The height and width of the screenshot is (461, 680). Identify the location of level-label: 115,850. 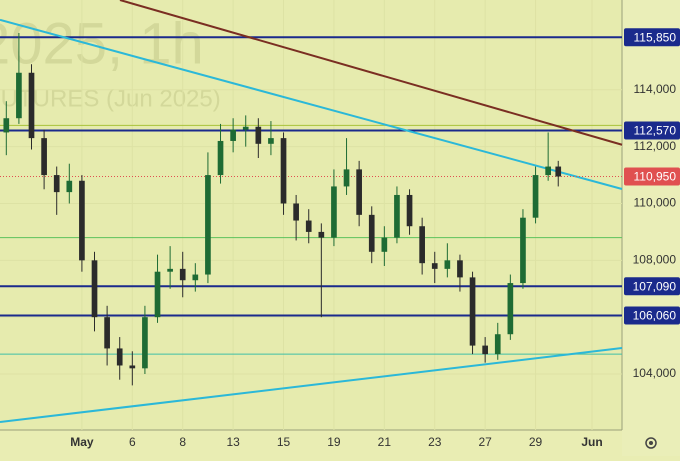
(655, 37).